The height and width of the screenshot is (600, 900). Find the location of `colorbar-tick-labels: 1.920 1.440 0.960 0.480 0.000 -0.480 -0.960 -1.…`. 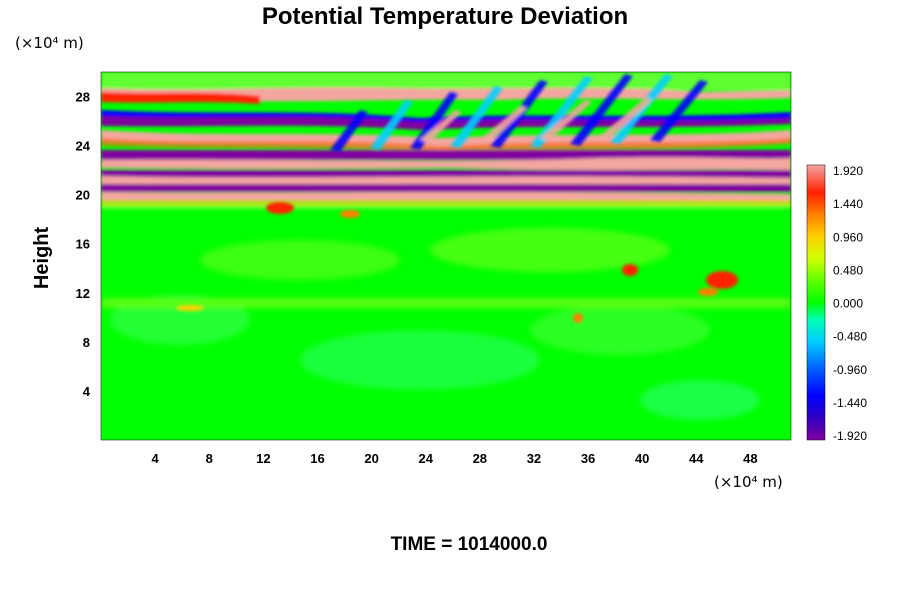

colorbar-tick-labels: 1.920 1.440 0.960 0.480 0.000 -0.480 -0.960 -1.… is located at coordinates (850, 303).